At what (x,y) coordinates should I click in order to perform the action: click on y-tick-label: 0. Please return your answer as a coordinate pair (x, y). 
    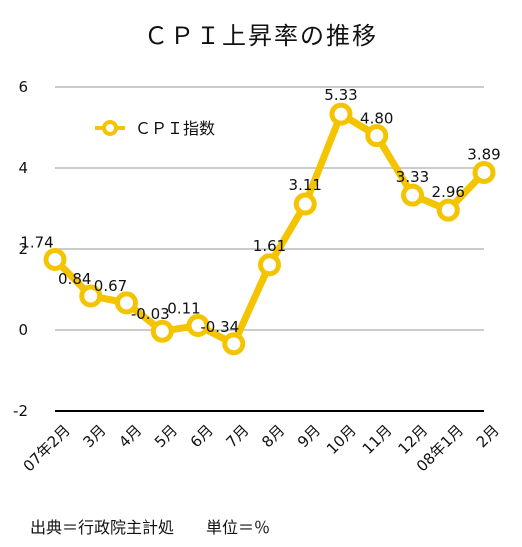
    Looking at the image, I should click on (23, 330).